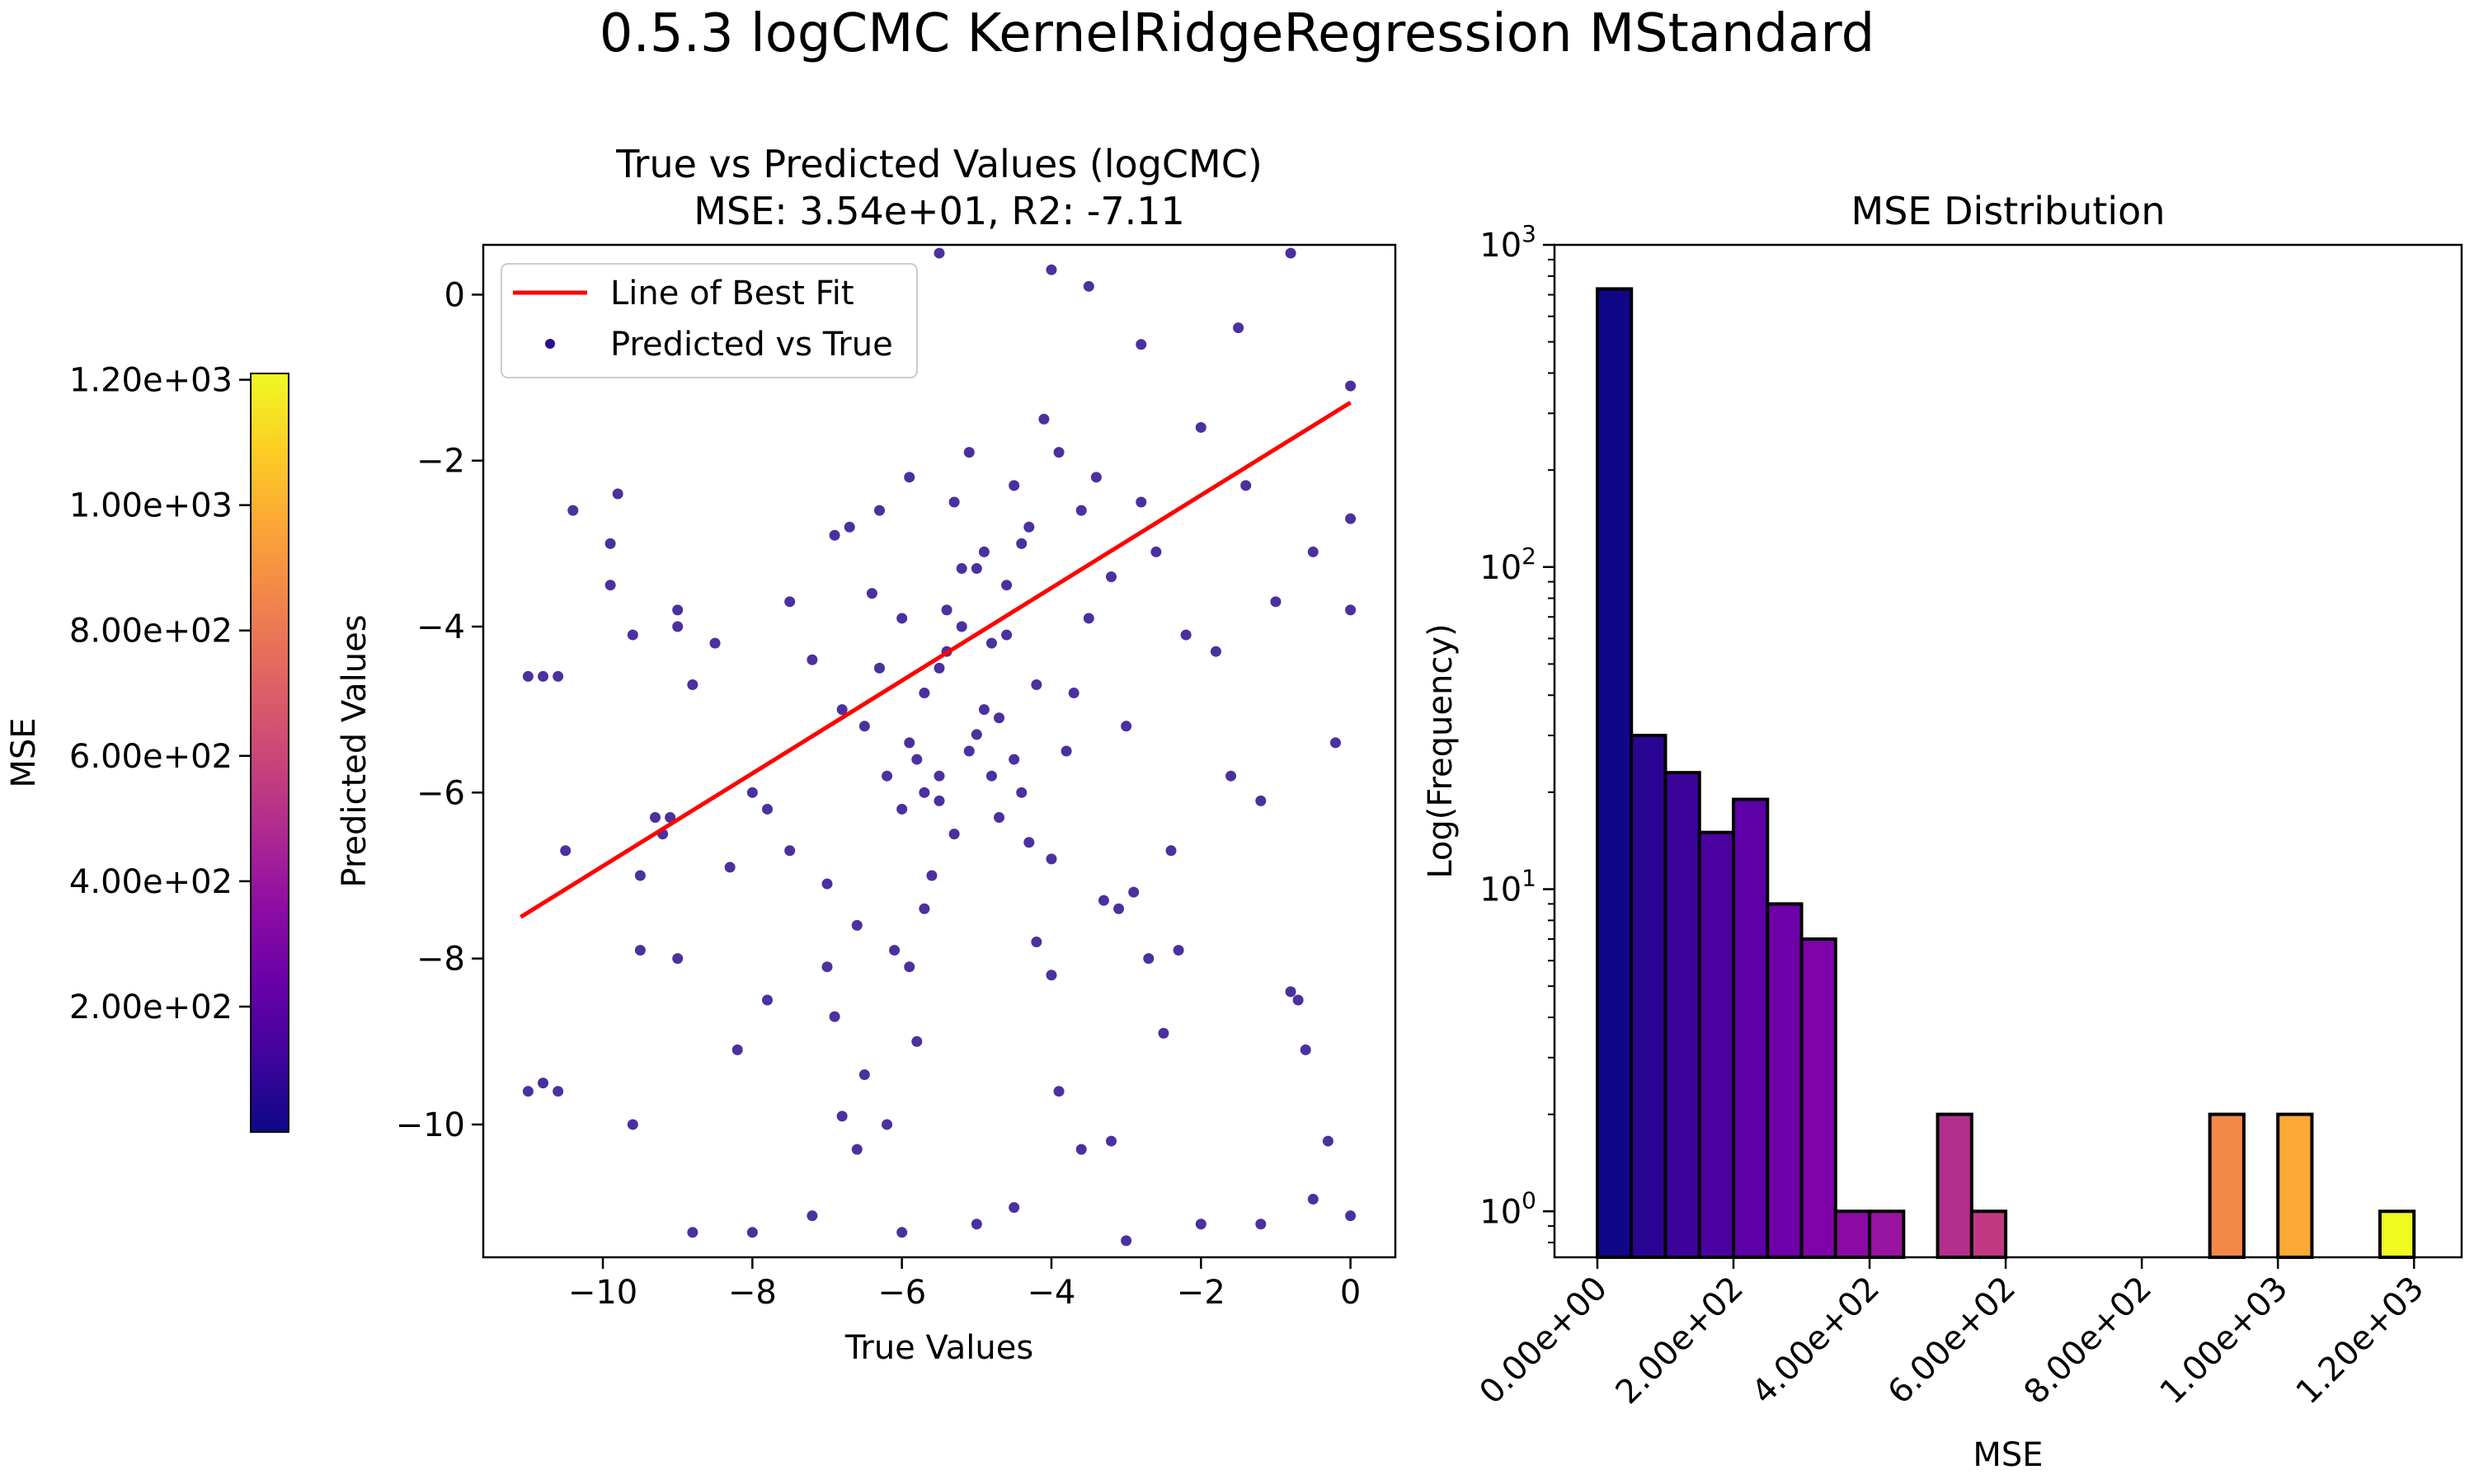 The height and width of the screenshot is (1484, 2474). I want to click on histogram-y-tick-label: 10², so click(1507, 564).